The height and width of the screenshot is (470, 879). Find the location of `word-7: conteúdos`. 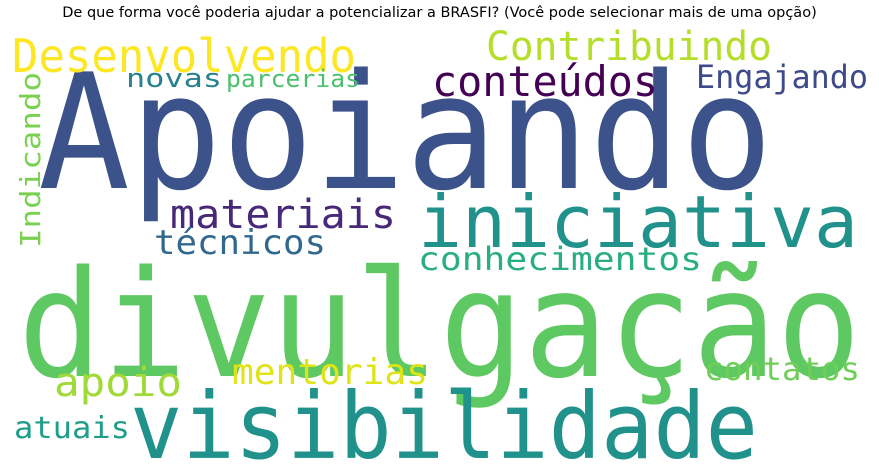

word-7: conteúdos is located at coordinates (545, 81).